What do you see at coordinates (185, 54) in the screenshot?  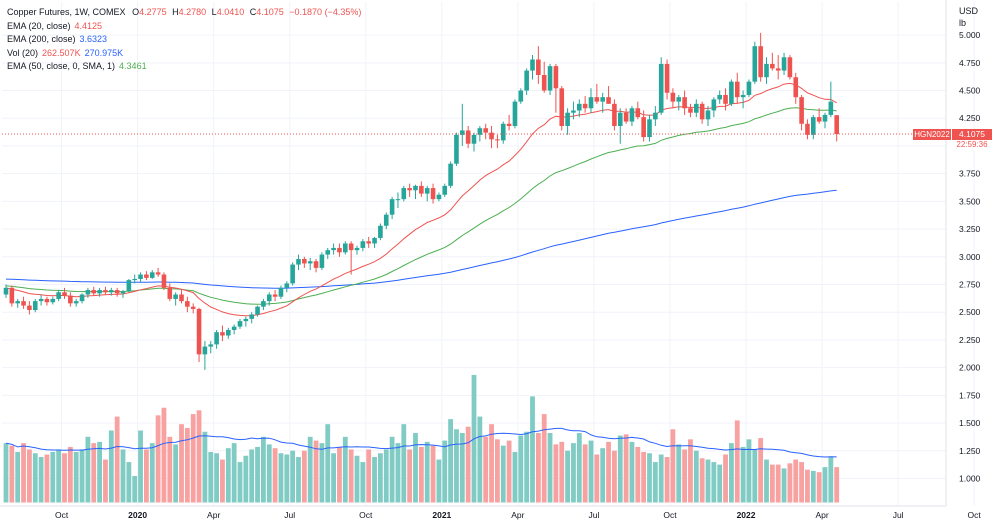 I see `indicator-volume: Vol (20) 262.507K 270.975K` at bounding box center [185, 54].